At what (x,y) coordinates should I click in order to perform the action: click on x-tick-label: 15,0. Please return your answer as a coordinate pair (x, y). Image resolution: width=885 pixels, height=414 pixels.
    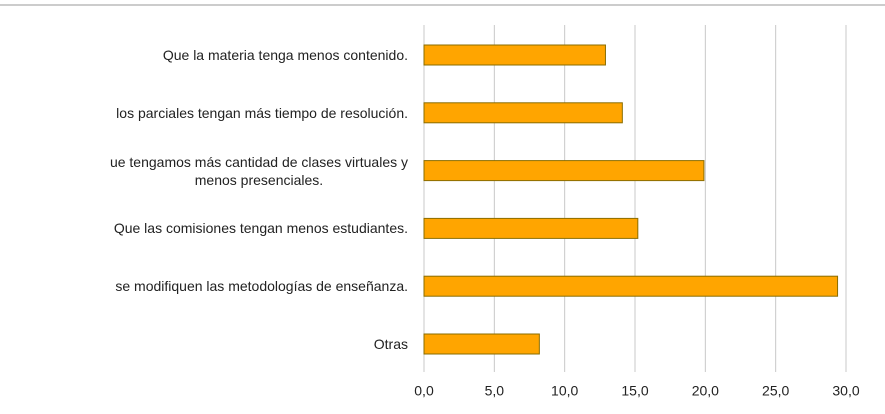
    Looking at the image, I should click on (634, 391).